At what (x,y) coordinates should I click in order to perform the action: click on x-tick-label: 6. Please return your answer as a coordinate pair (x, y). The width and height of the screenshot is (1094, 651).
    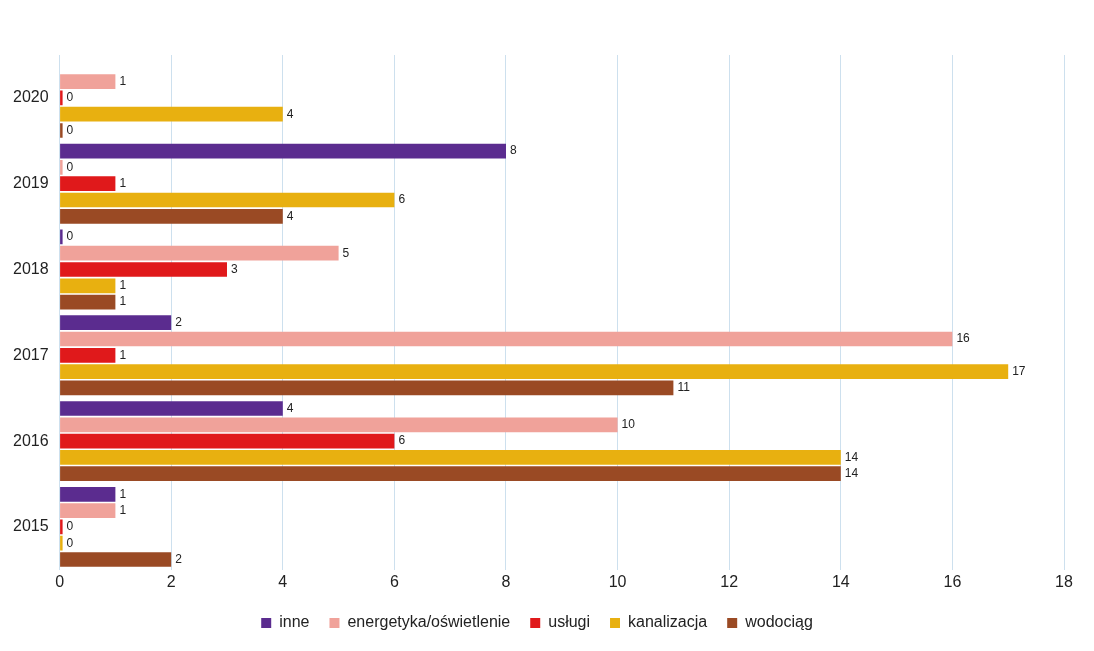
    Looking at the image, I should click on (394, 581).